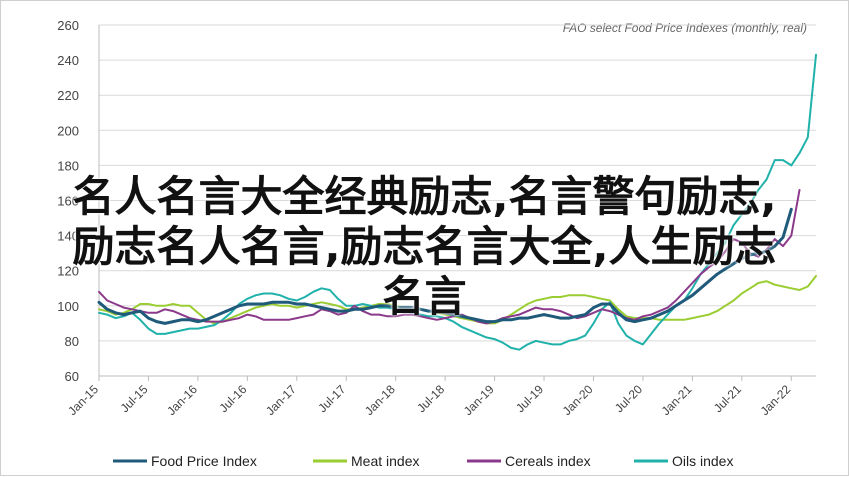 This screenshot has width=849, height=477. What do you see at coordinates (628, 398) in the screenshot?
I see `x-tick-label: Jul-20` at bounding box center [628, 398].